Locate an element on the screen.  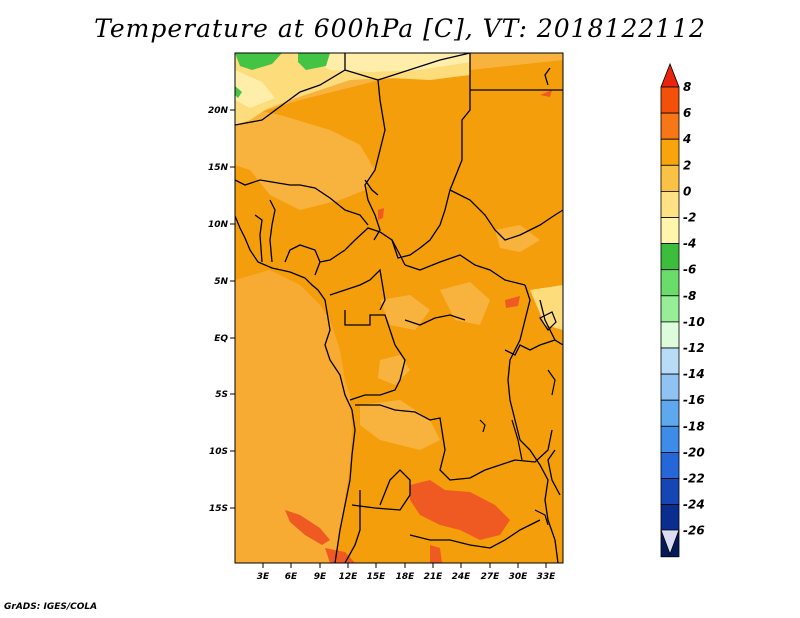
lon-label: 15E is located at coordinates (377, 577).